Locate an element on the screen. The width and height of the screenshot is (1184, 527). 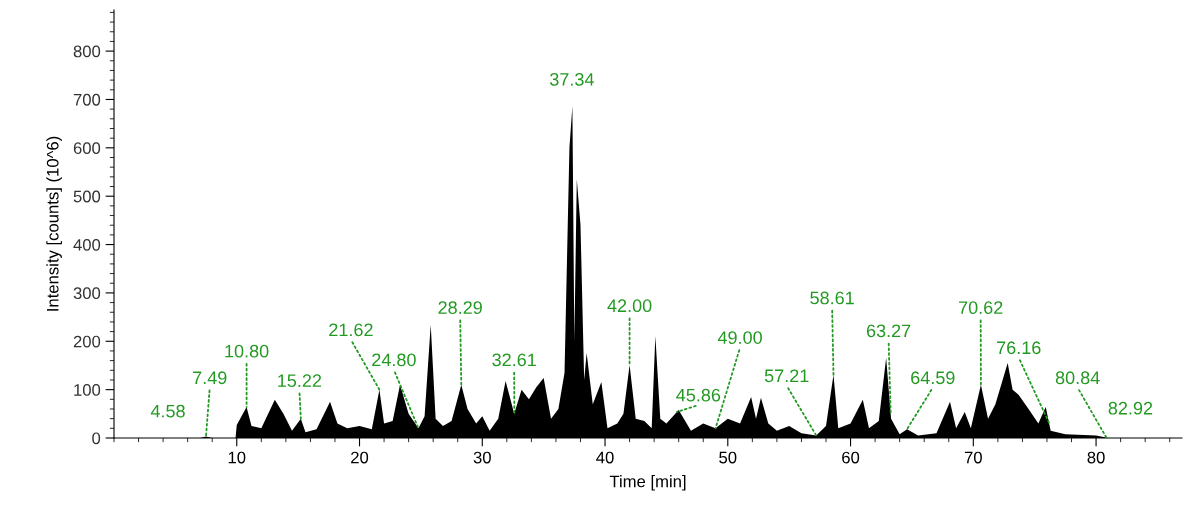
y-tick-label: 500 is located at coordinates (87, 196).